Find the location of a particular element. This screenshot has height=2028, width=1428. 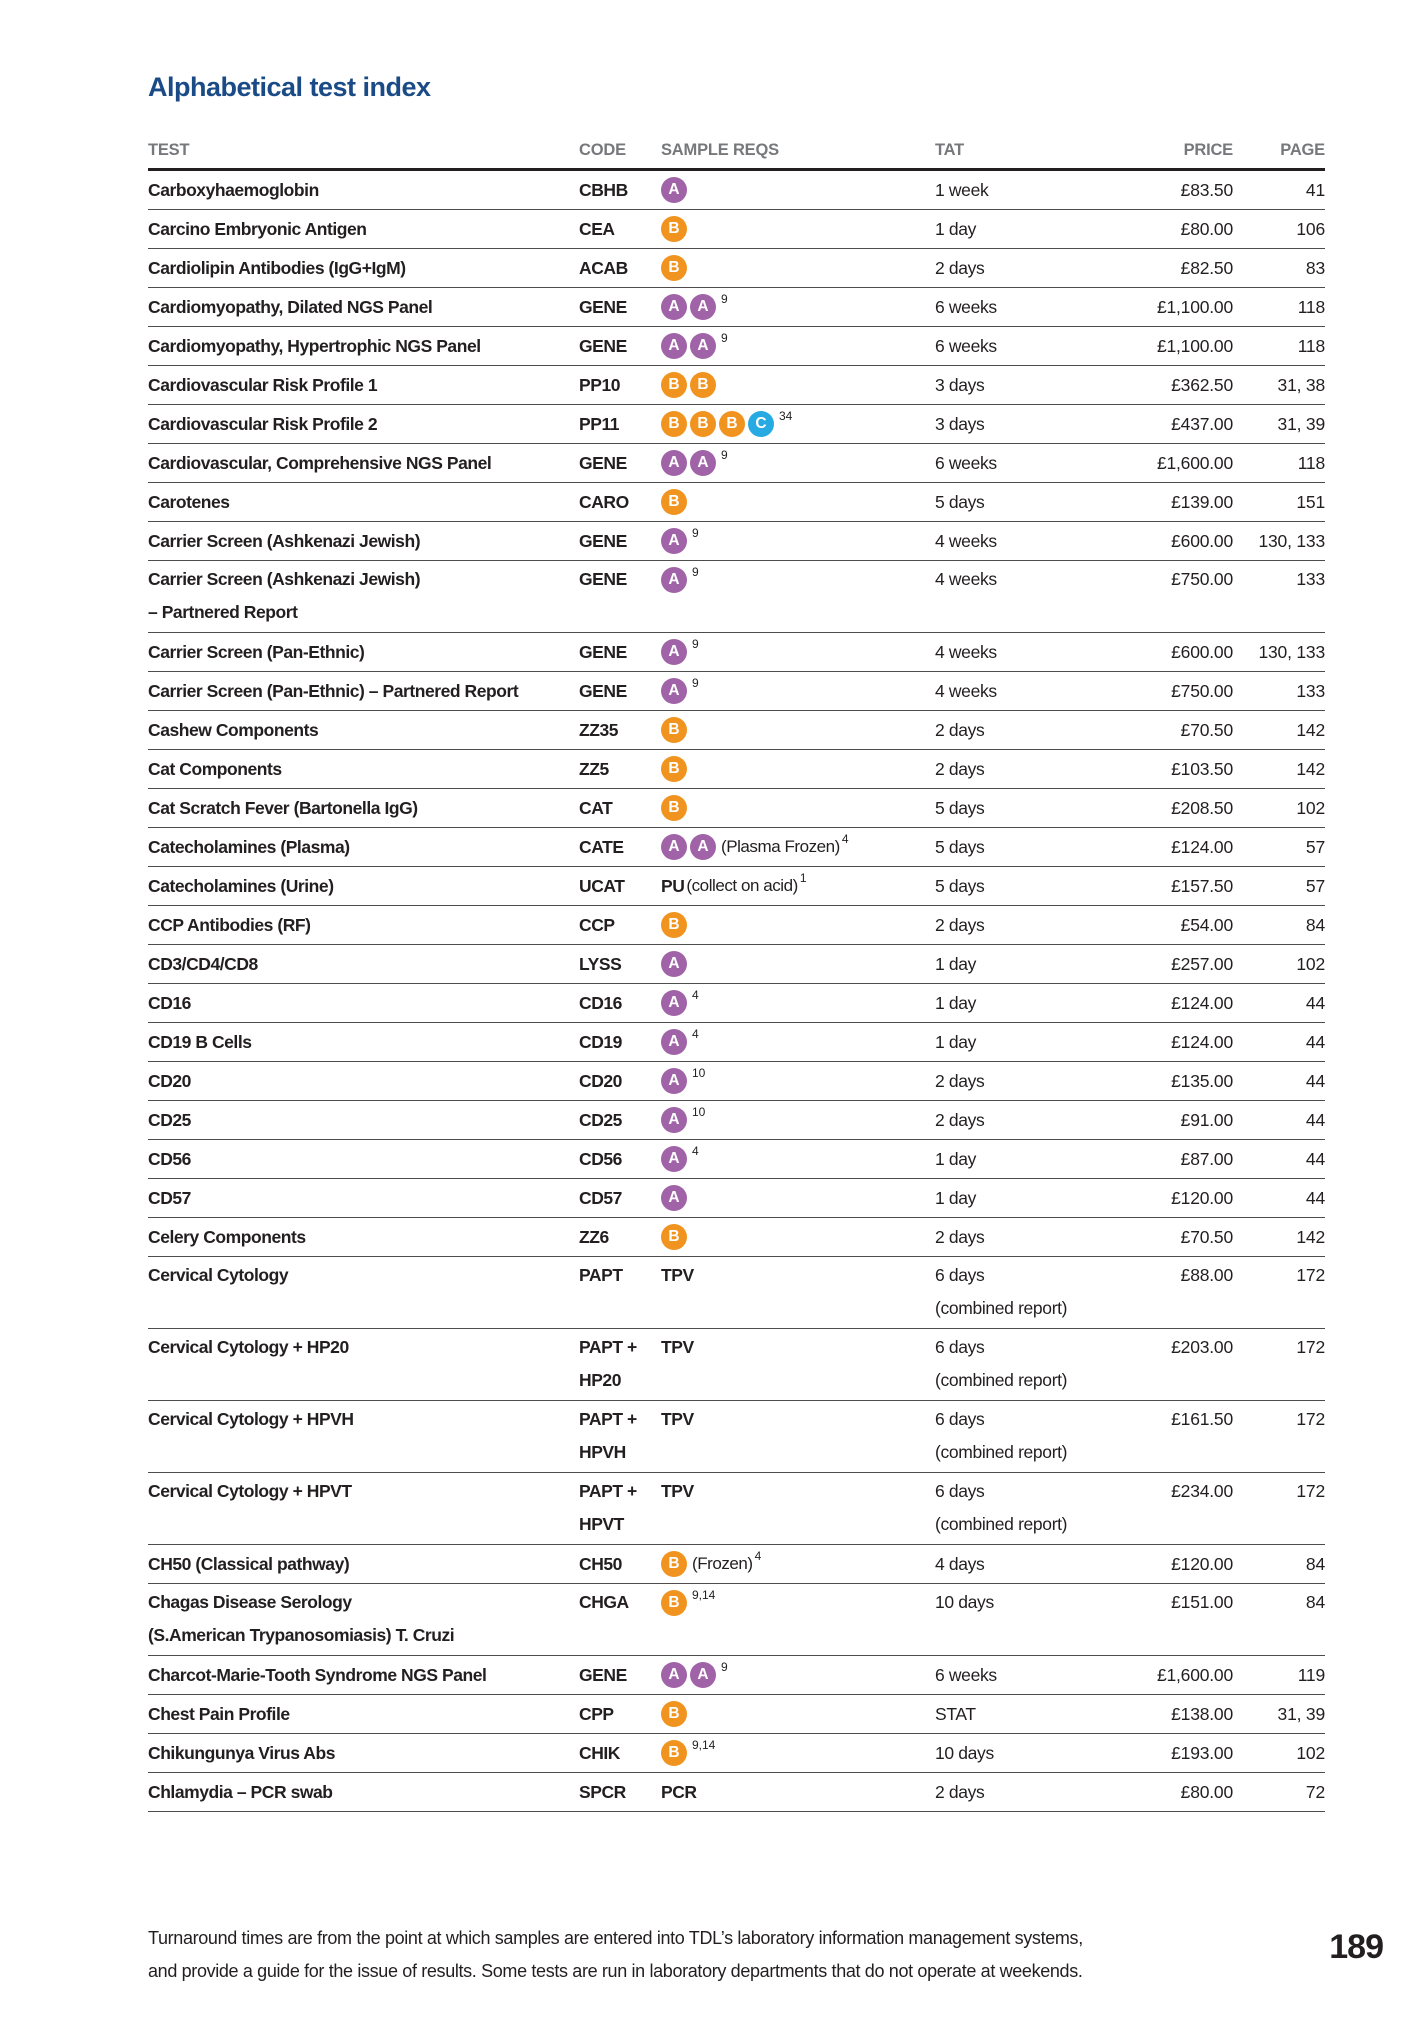

test-name: Cervical Cytology + HPVH is located at coordinates (251, 1419).